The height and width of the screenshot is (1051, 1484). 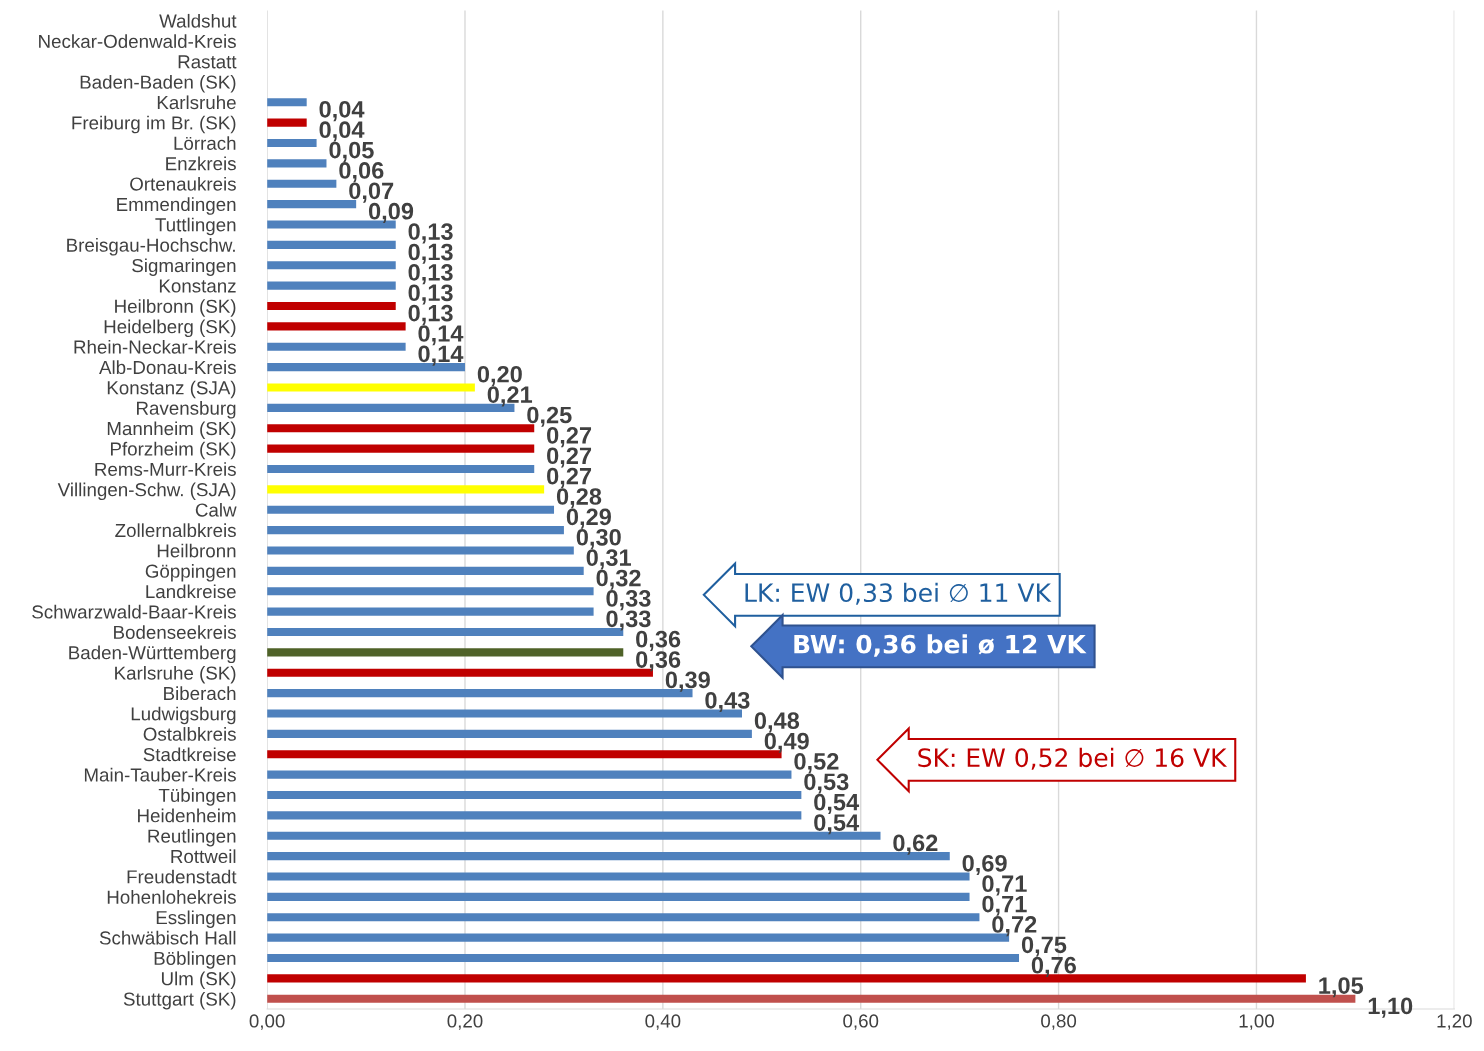 I want to click on data-label: 0,48, so click(x=777, y=722).